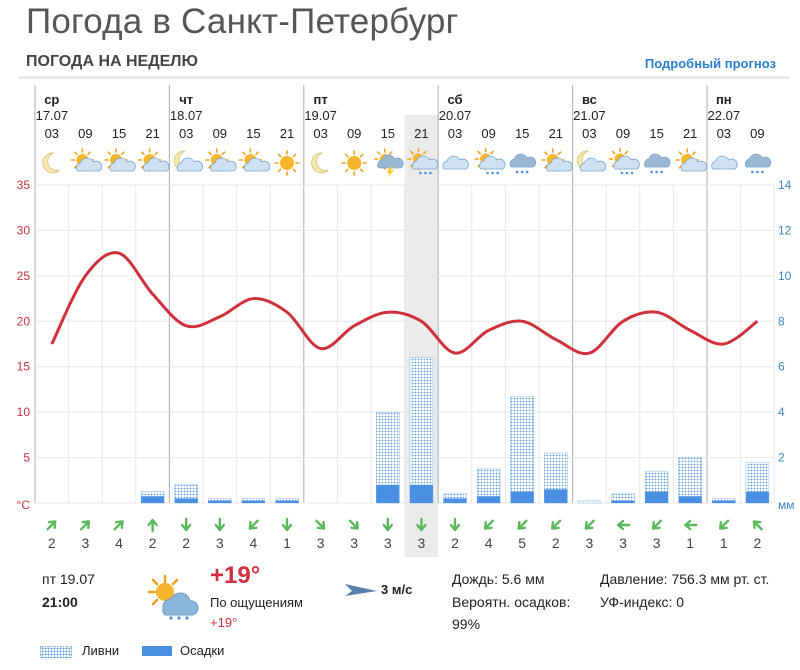 The height and width of the screenshot is (670, 800). What do you see at coordinates (287, 543) in the screenshot?
I see `wind-speed: 1` at bounding box center [287, 543].